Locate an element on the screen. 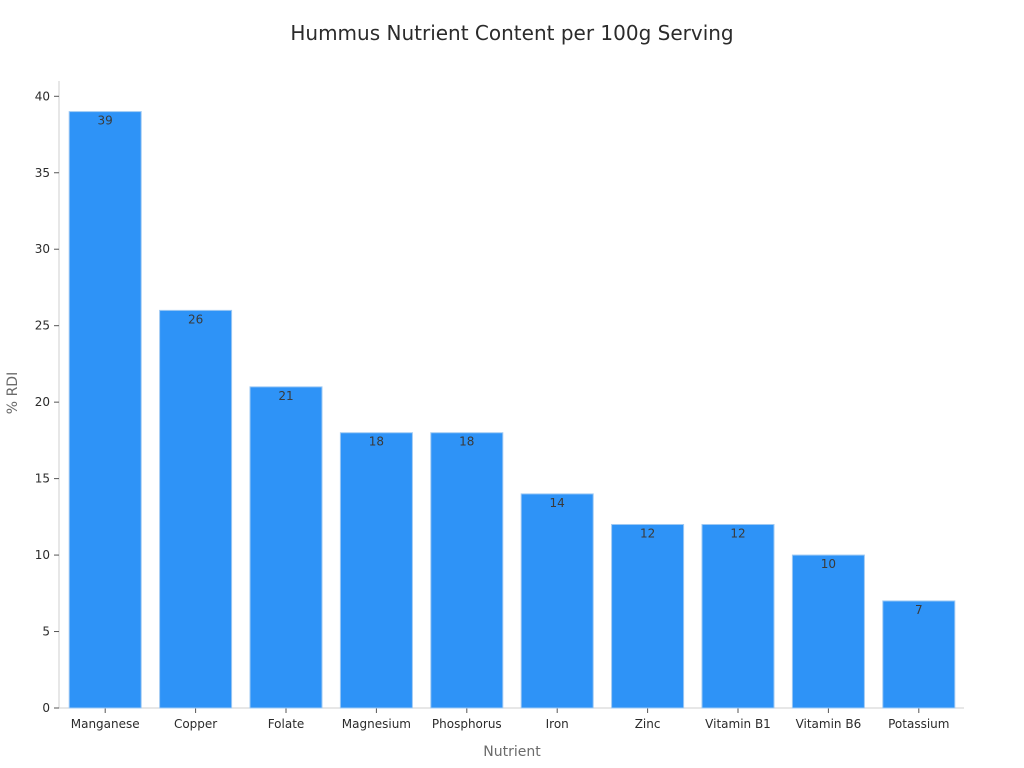 The height and width of the screenshot is (768, 1024). x-tick-label: Copper is located at coordinates (195, 724).